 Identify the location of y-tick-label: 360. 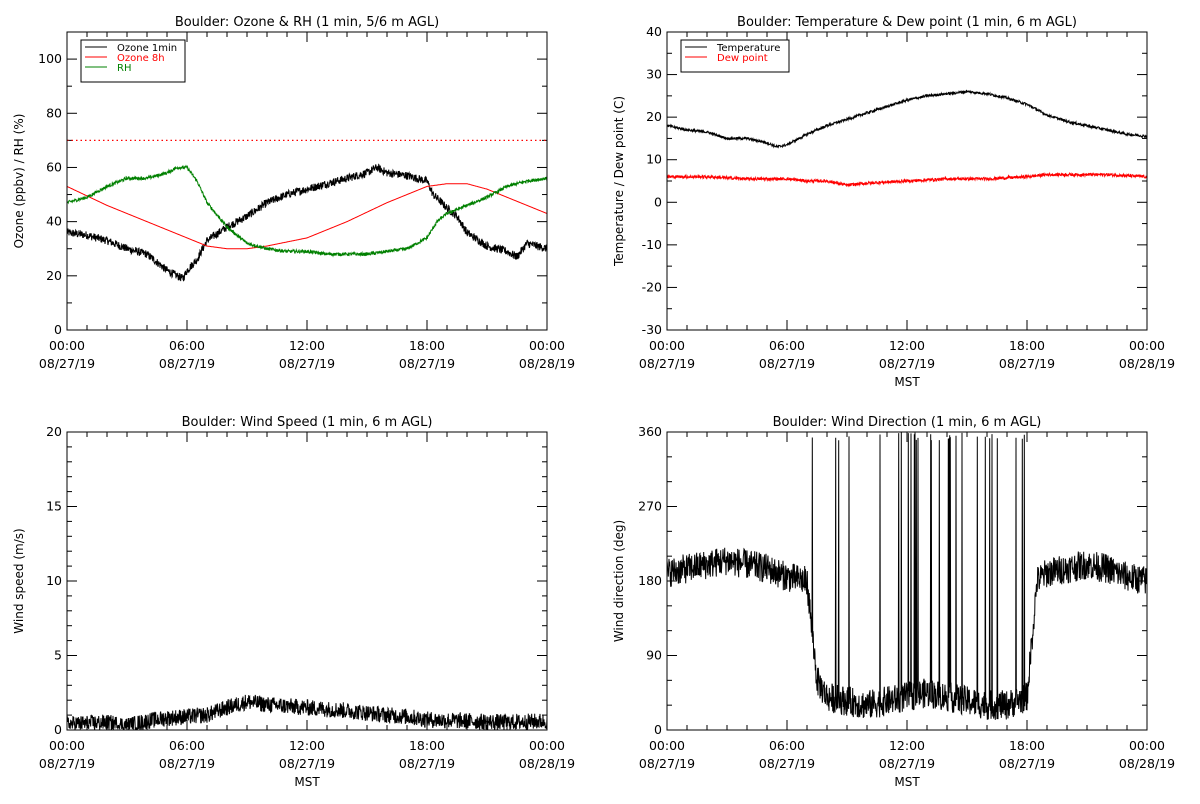
(650, 431).